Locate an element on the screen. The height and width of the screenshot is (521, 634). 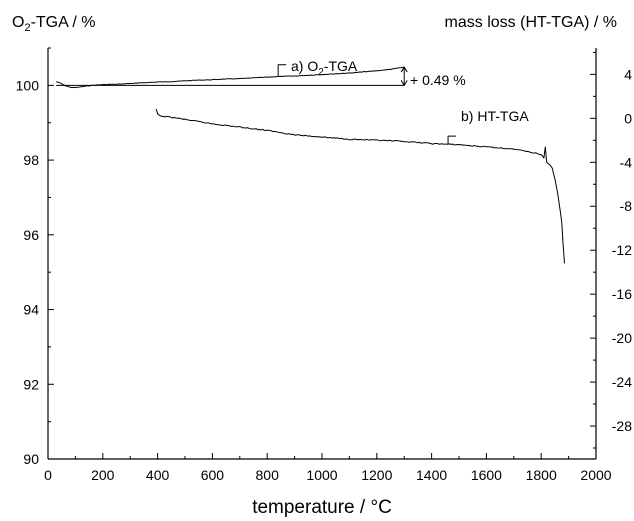
y-right-tick-label: -8 is located at coordinates (626, 206).